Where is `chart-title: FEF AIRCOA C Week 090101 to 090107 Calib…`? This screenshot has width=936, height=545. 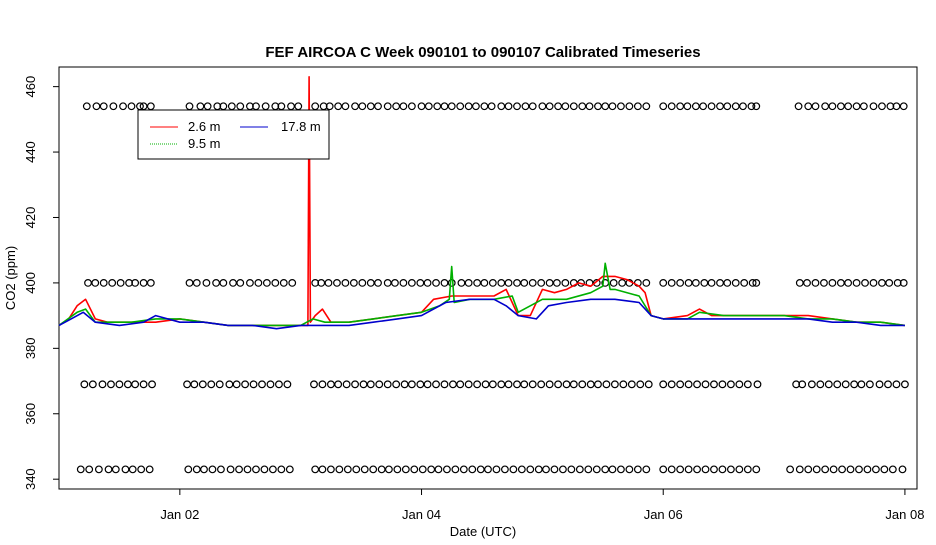 chart-title: FEF AIRCOA C Week 090101 to 090107 Calib… is located at coordinates (482, 52).